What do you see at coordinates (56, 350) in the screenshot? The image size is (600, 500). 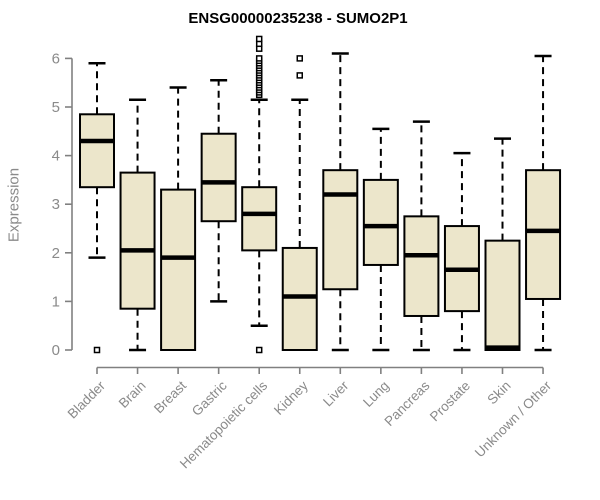 I see `y-tick-label: 0` at bounding box center [56, 350].